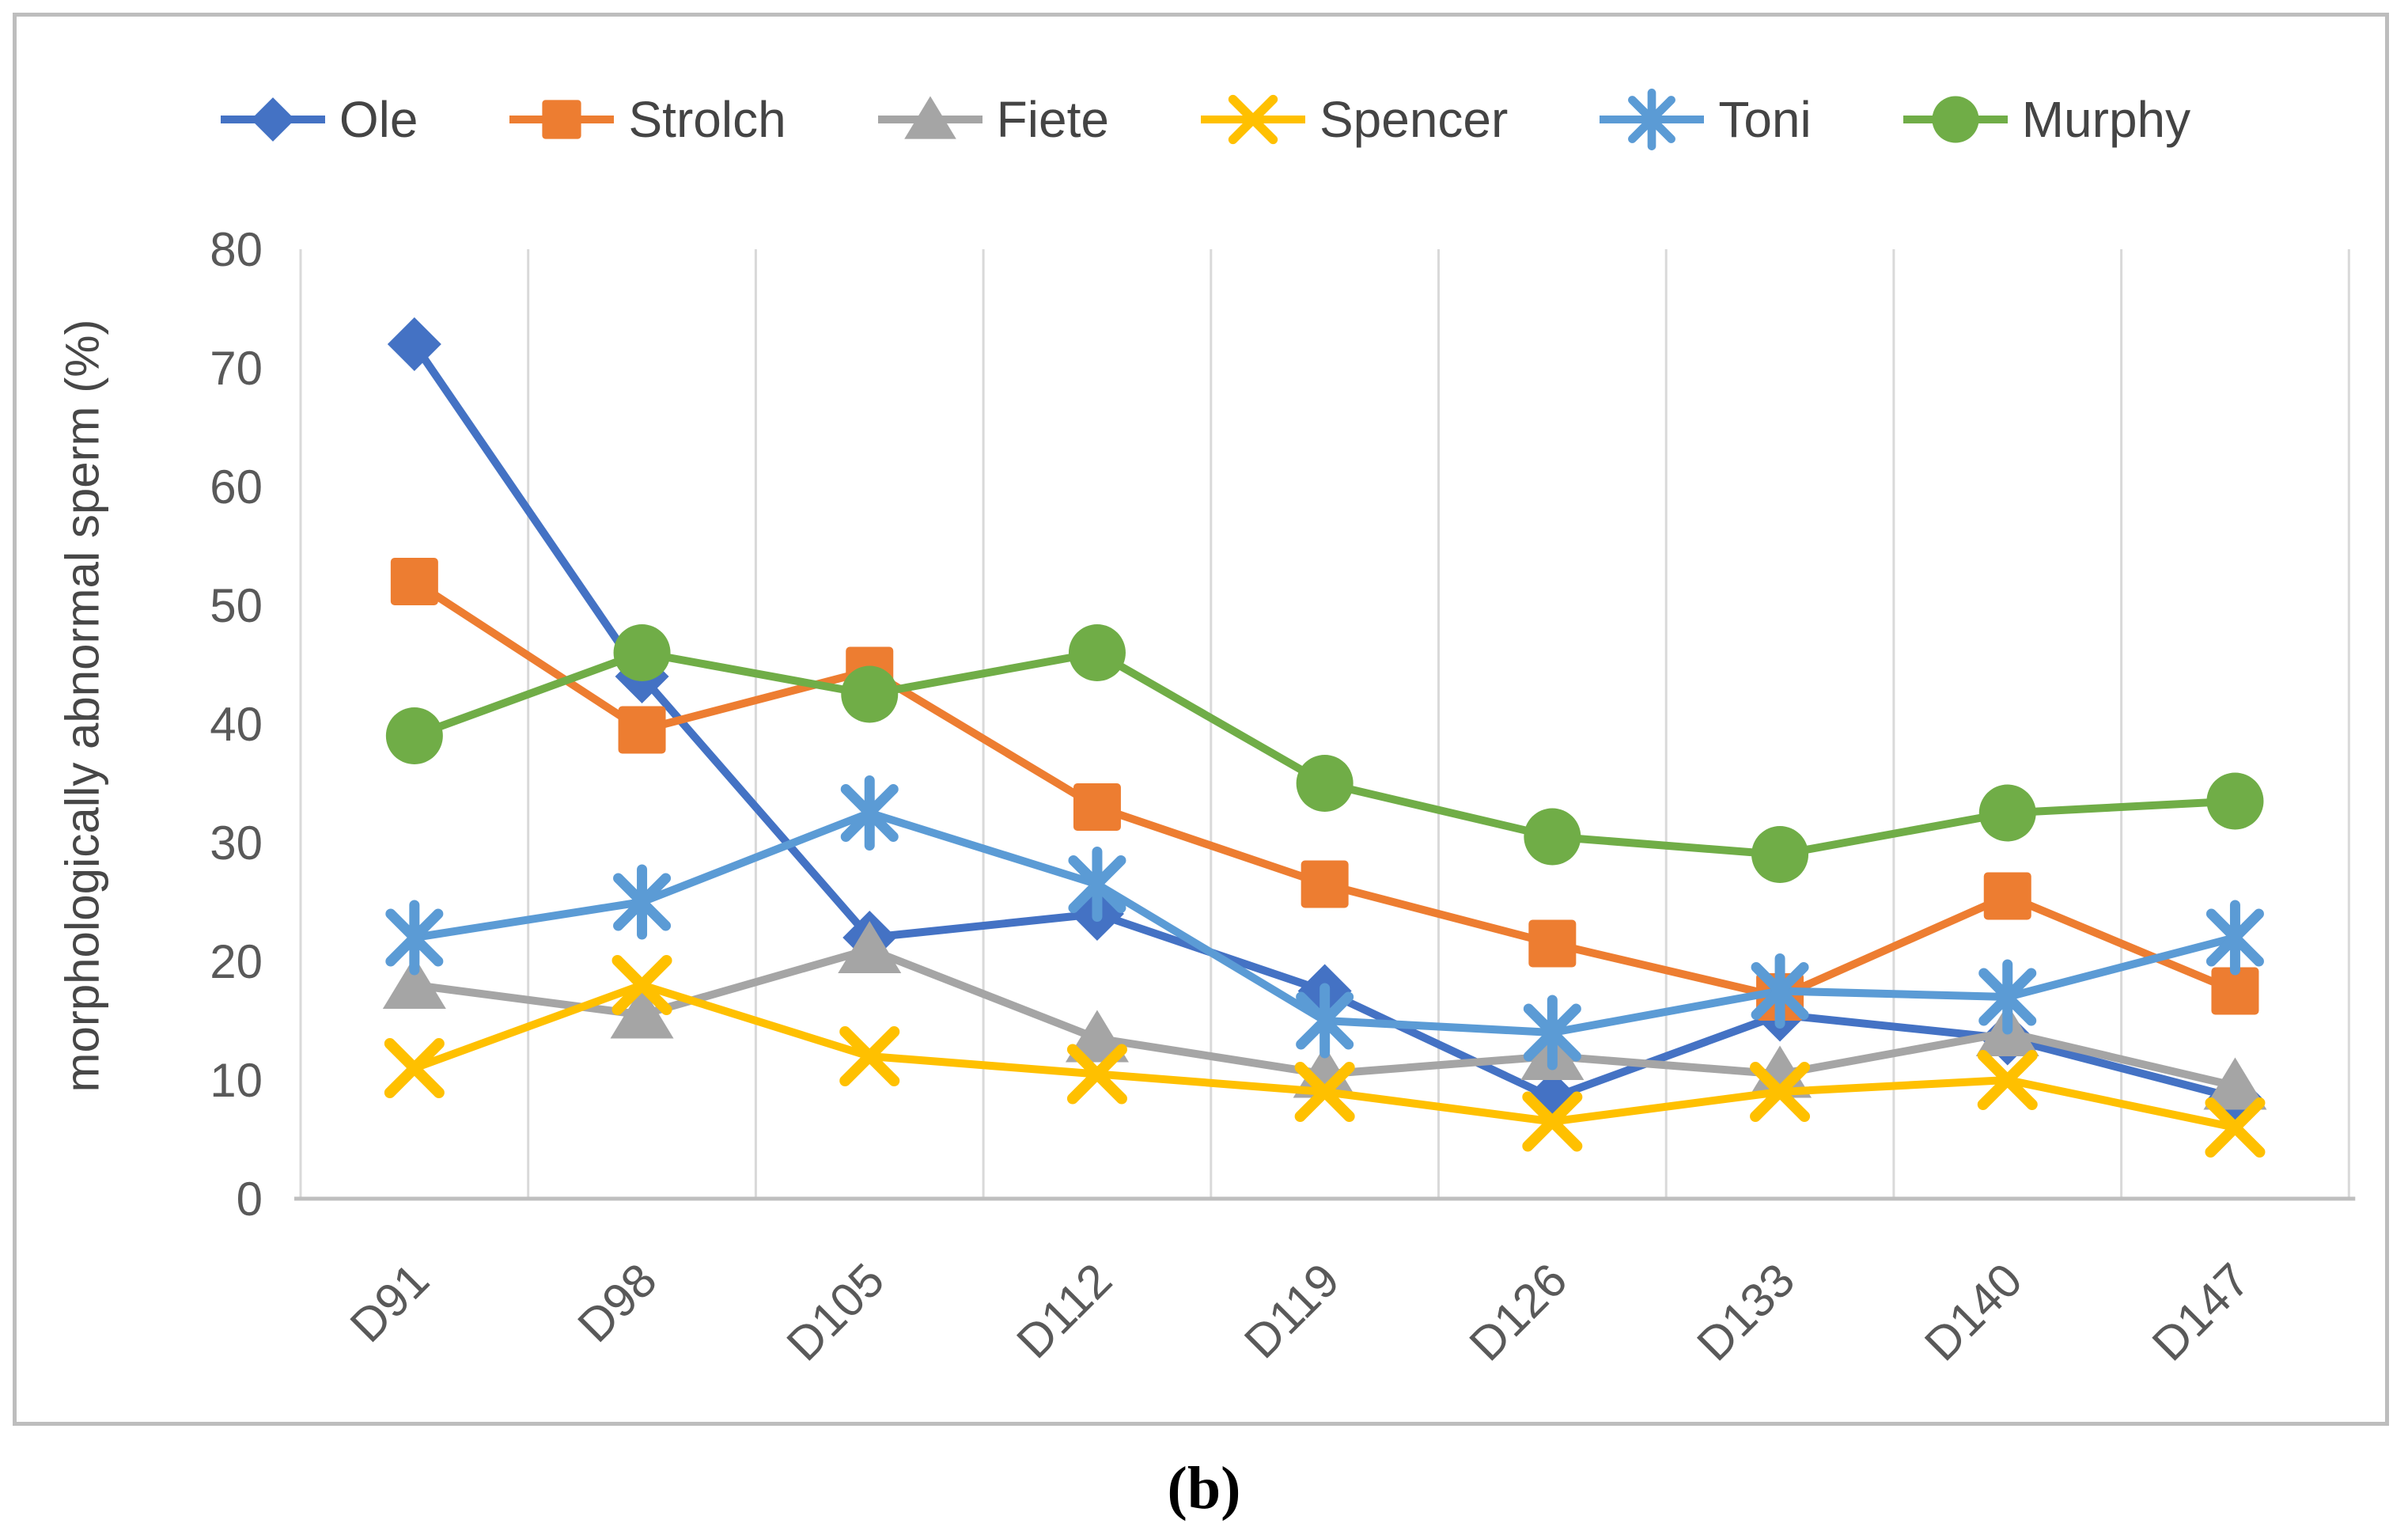 The width and height of the screenshot is (2408, 1531). What do you see at coordinates (1518, 1312) in the screenshot?
I see `x-category-label: D126` at bounding box center [1518, 1312].